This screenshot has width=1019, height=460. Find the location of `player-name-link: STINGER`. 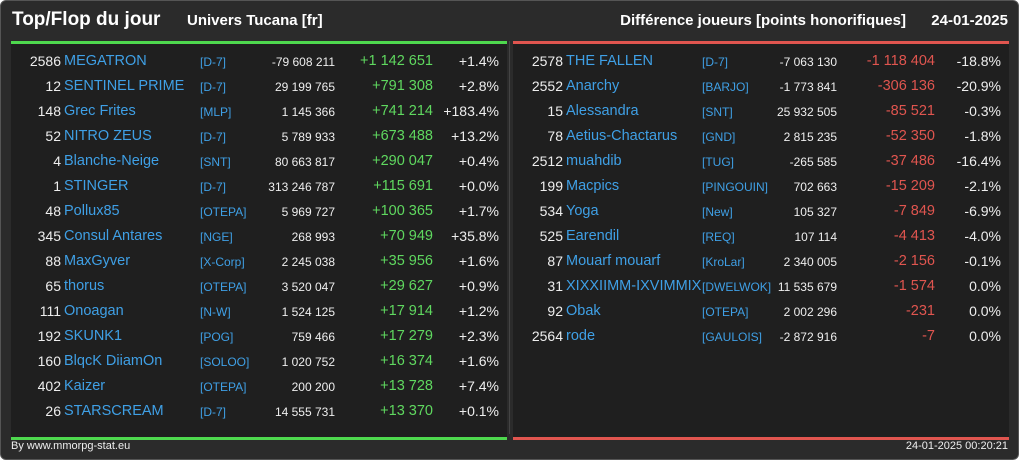

player-name-link: STINGER is located at coordinates (96, 186).